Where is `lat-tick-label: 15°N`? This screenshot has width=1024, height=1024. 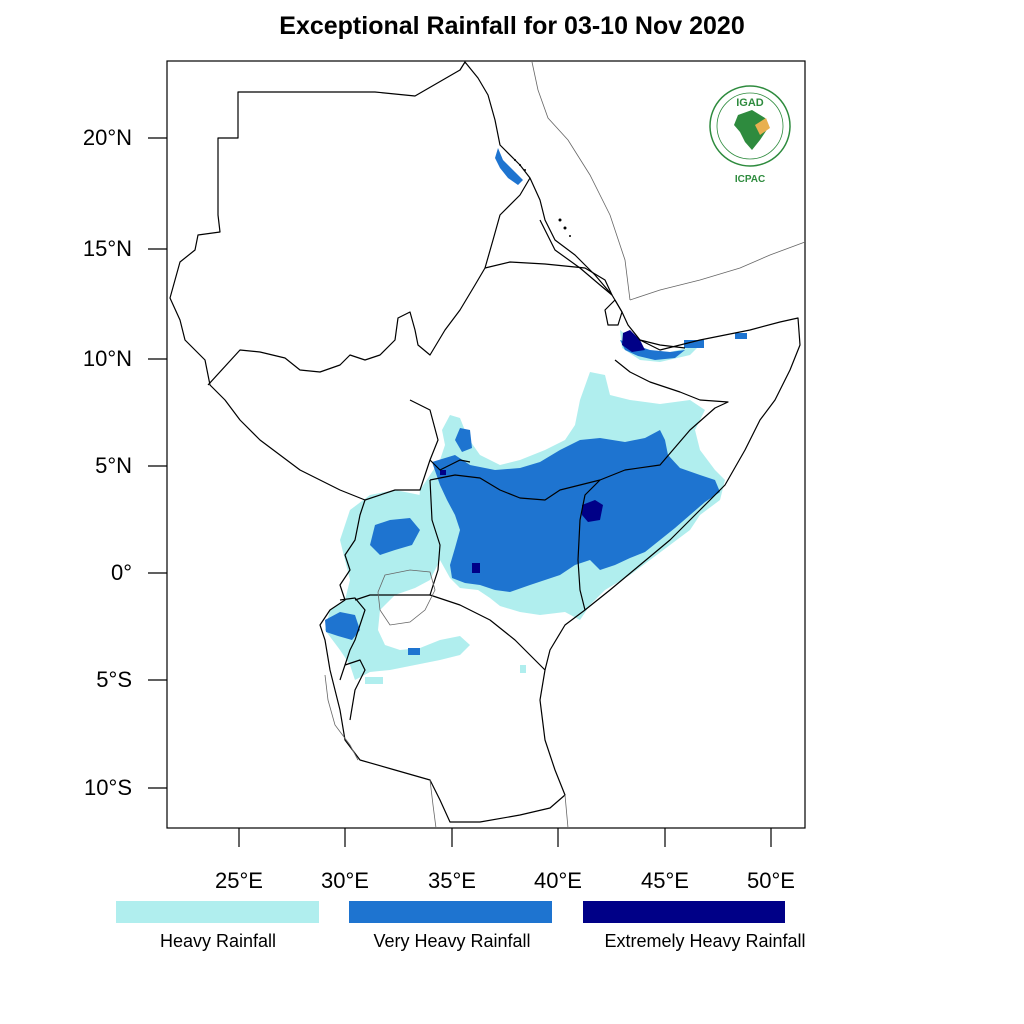 lat-tick-label: 15°N is located at coordinates (107, 248).